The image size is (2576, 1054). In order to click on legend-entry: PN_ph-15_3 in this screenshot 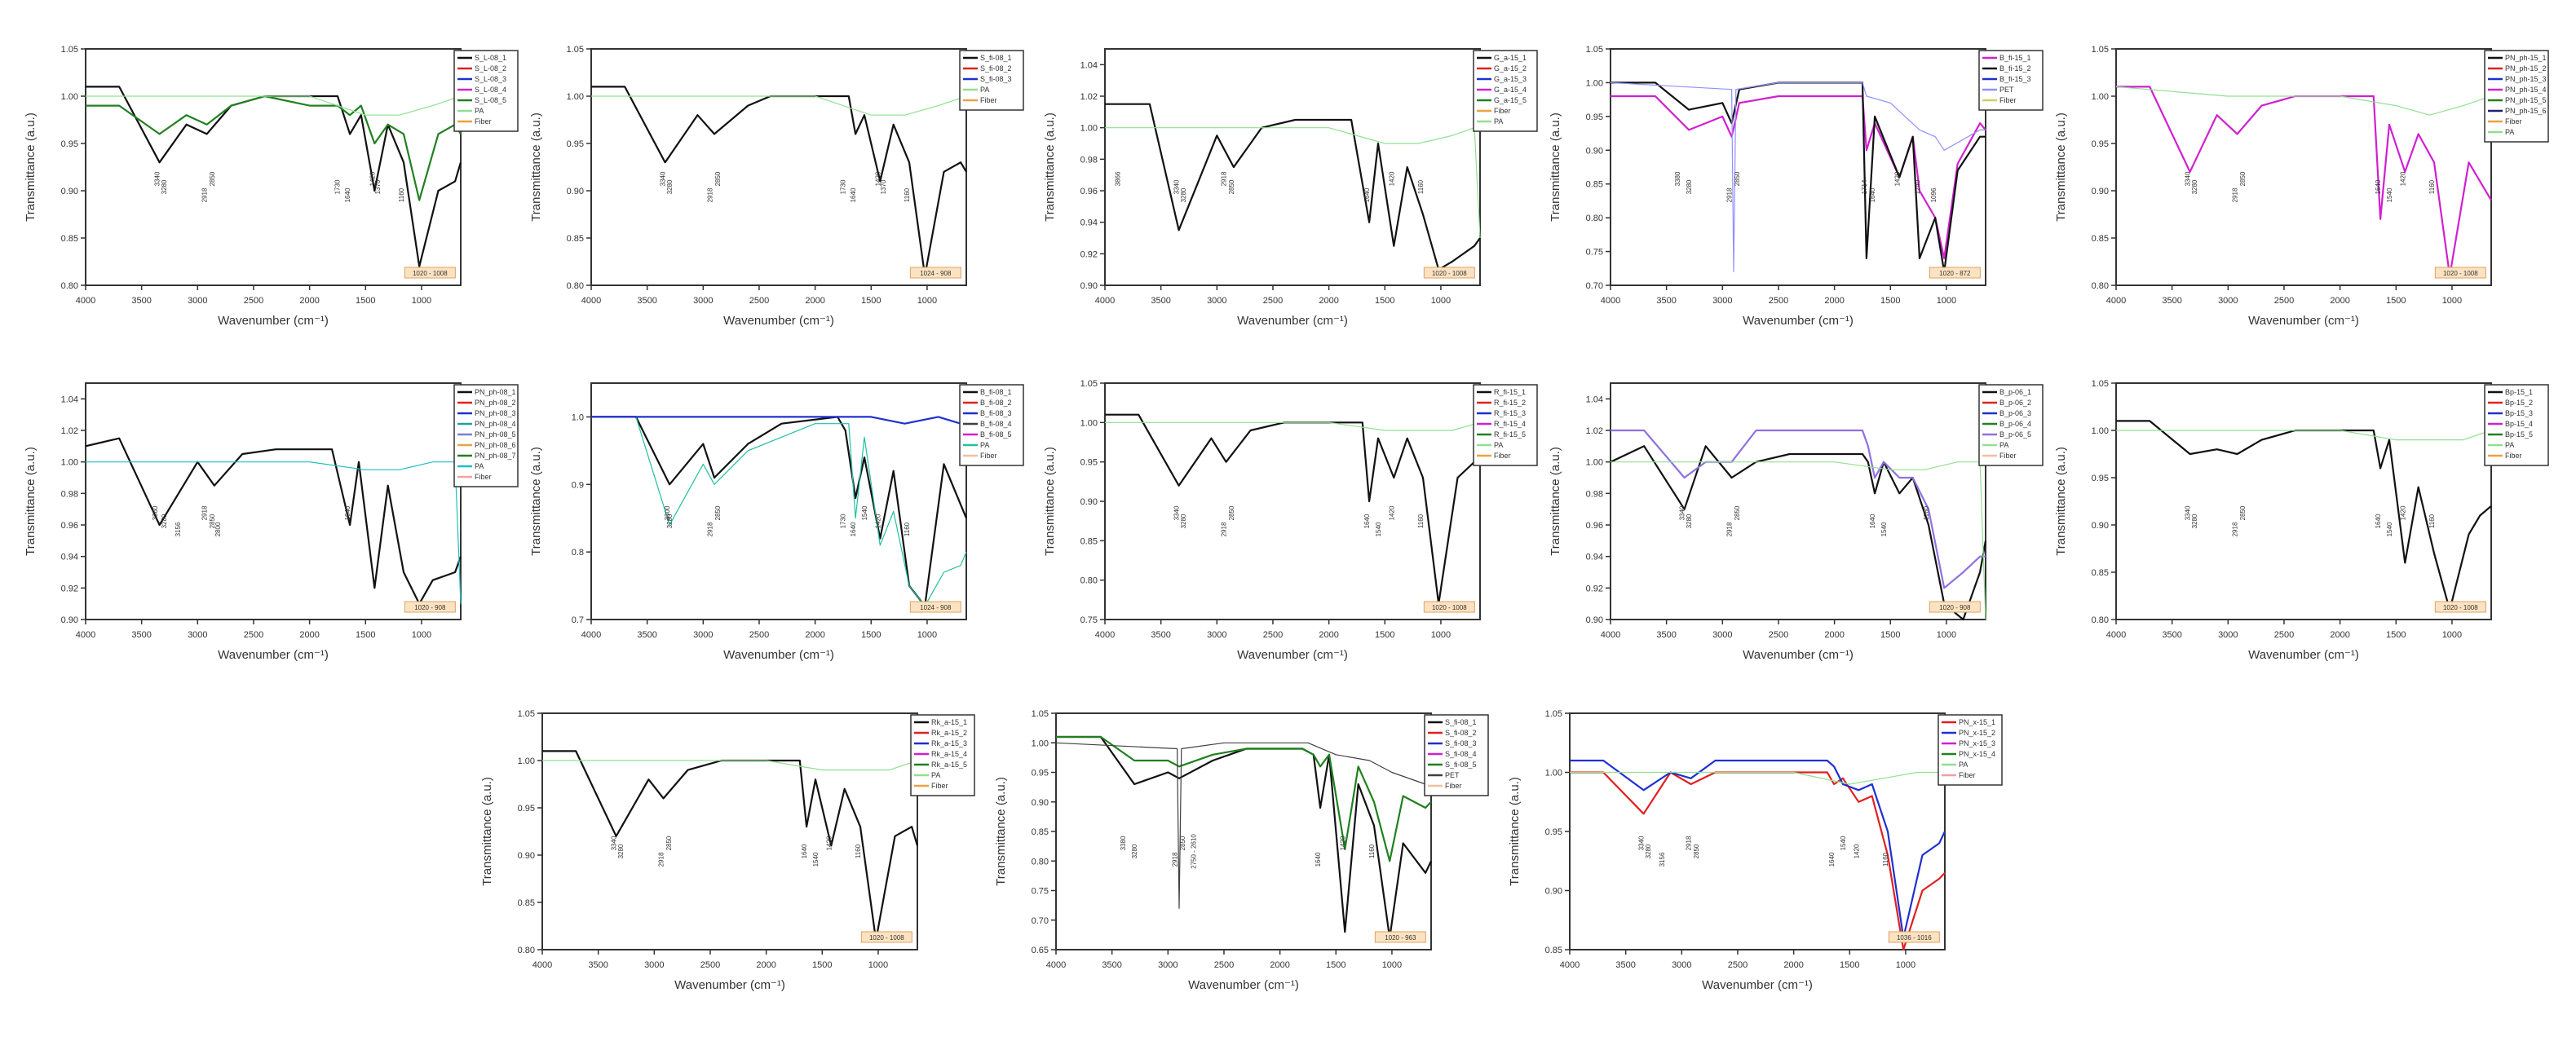, I will do `click(2526, 79)`.